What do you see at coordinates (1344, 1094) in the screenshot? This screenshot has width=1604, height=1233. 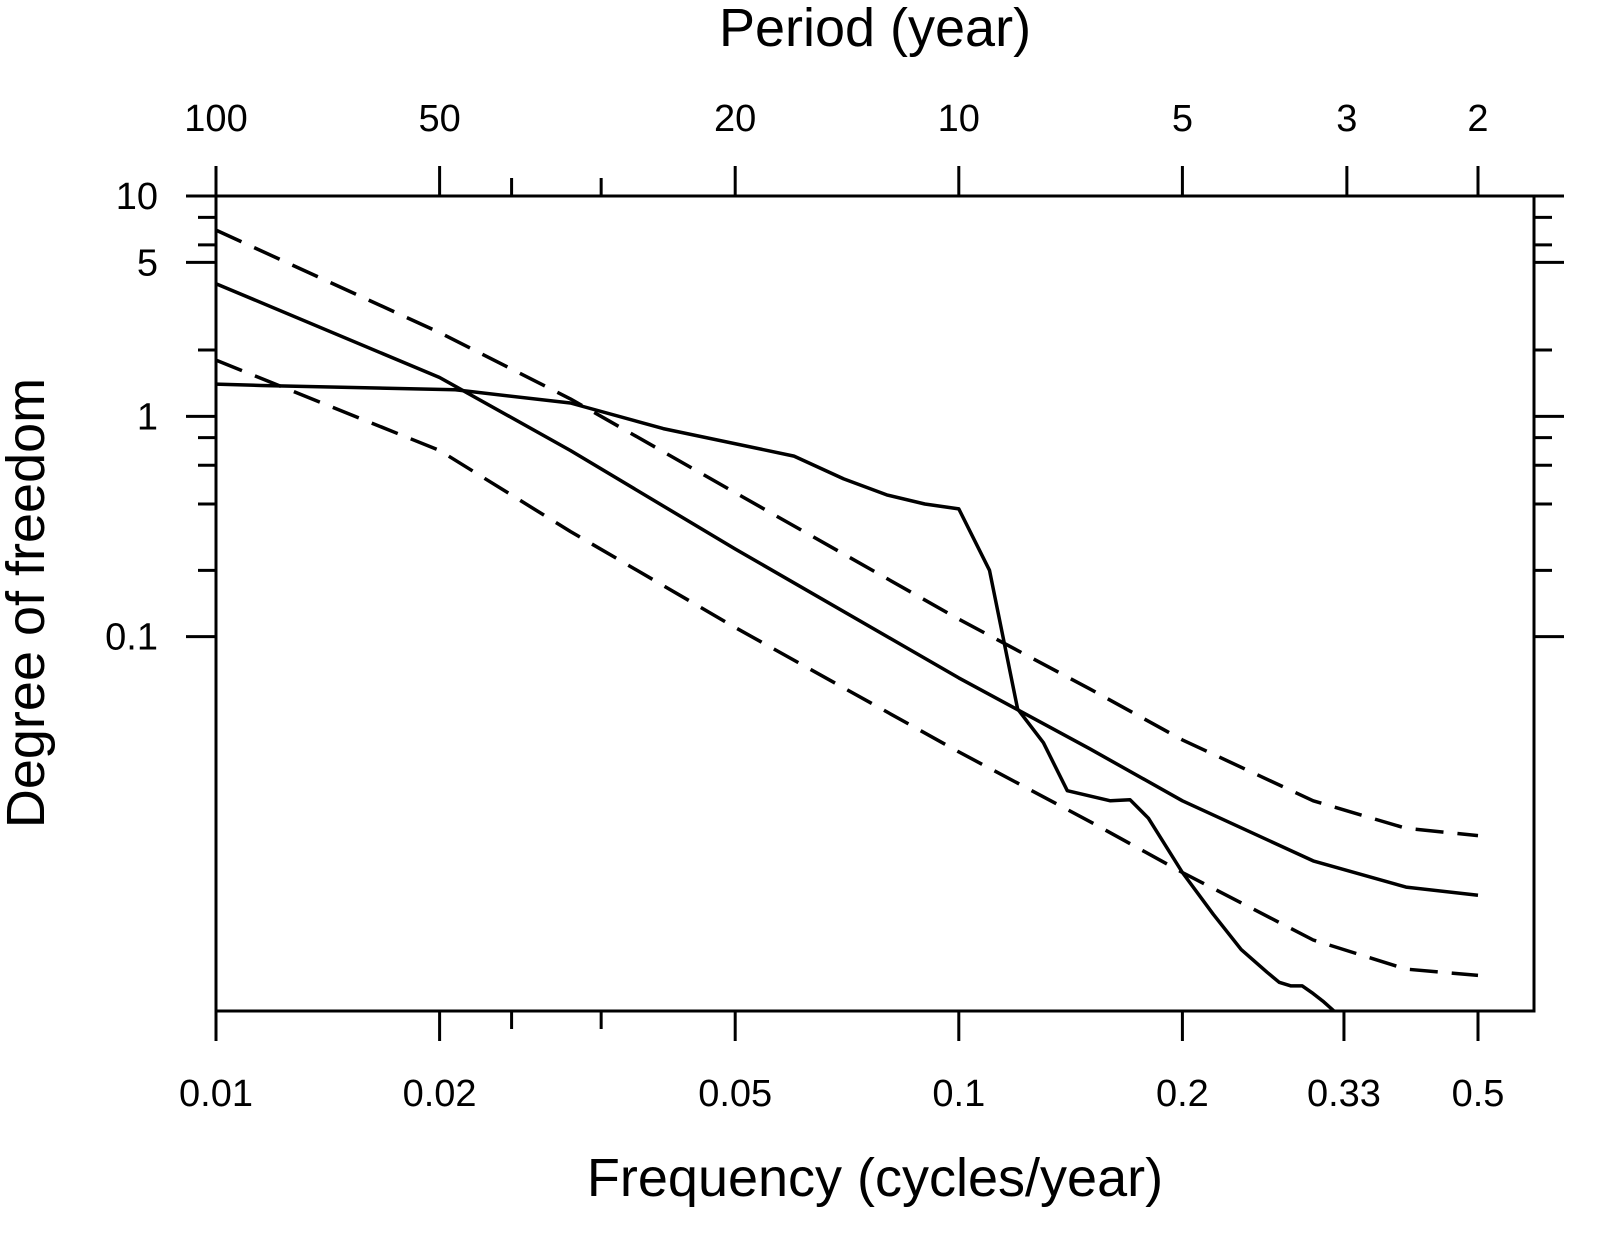 I see `x-tick-label: 0.33` at bounding box center [1344, 1094].